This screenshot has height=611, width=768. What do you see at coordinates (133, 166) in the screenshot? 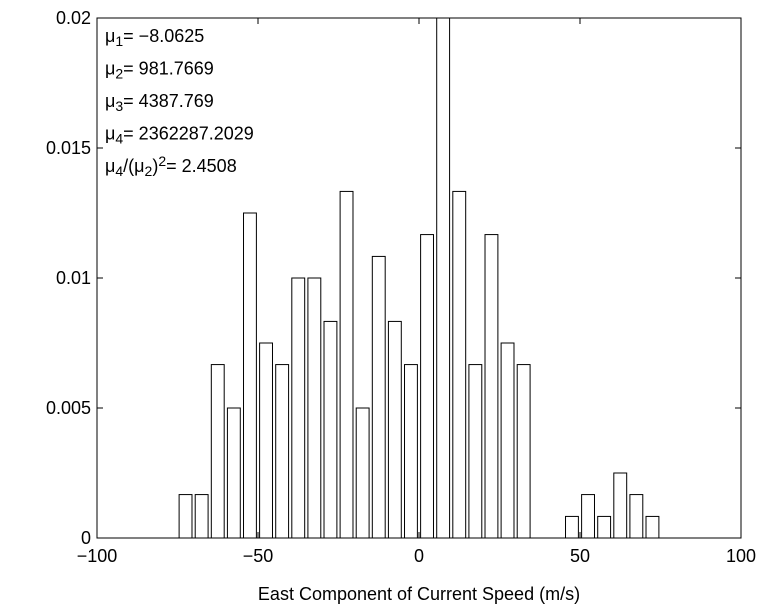
I see `annotation-part: /(μ` at bounding box center [133, 166].